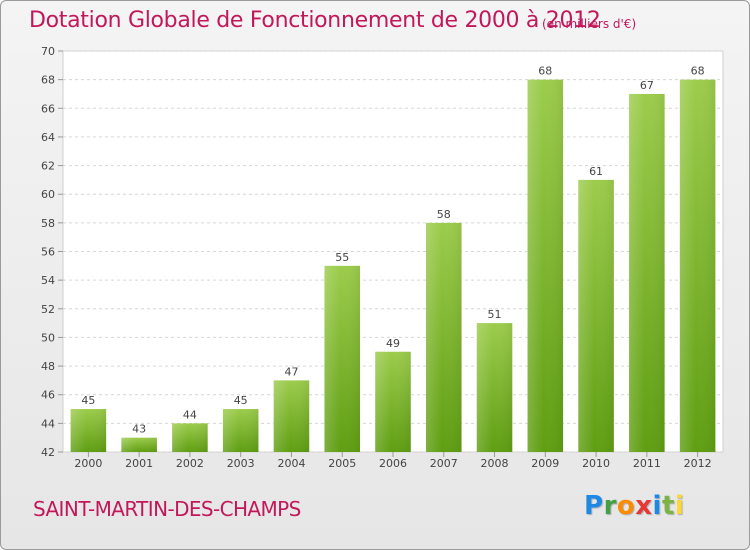 The height and width of the screenshot is (550, 750). I want to click on y-tick-label: 64, so click(48, 137).